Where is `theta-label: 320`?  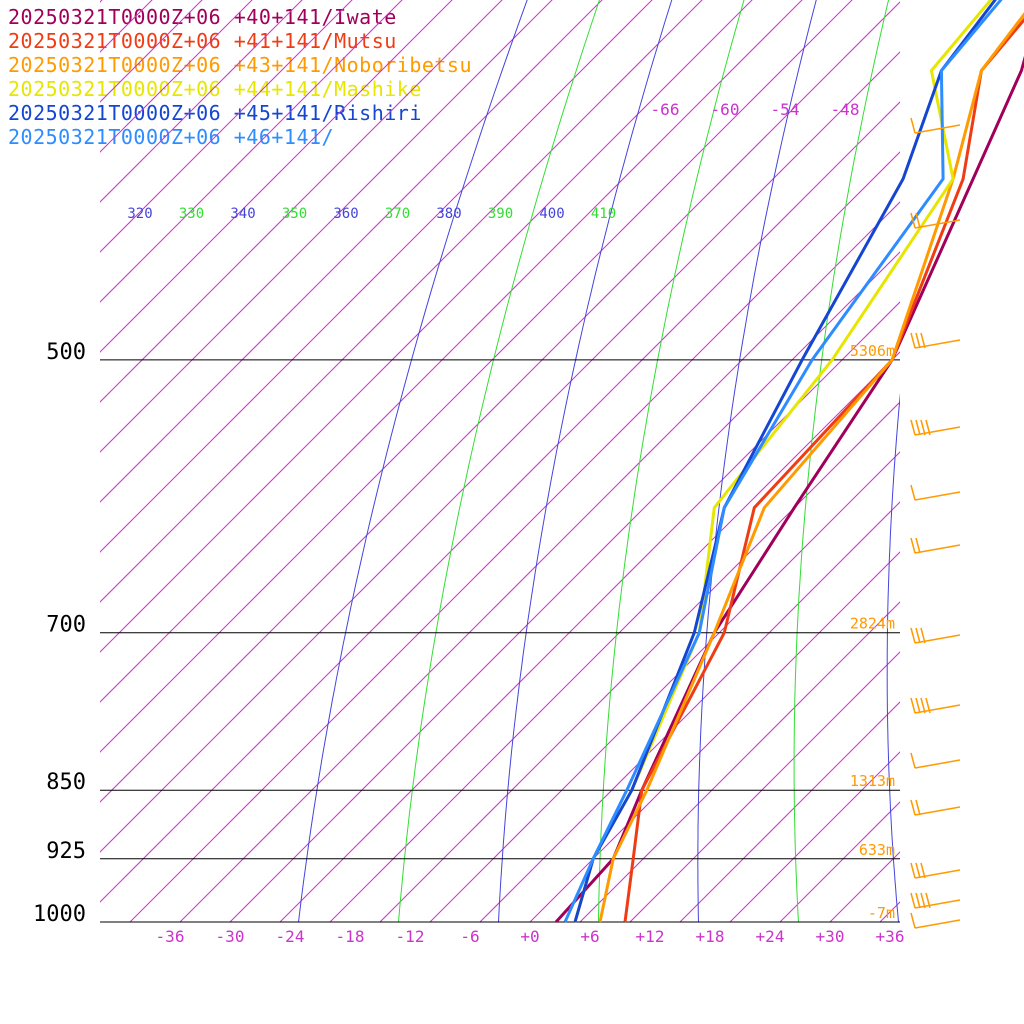
theta-label: 320 is located at coordinates (139, 214).